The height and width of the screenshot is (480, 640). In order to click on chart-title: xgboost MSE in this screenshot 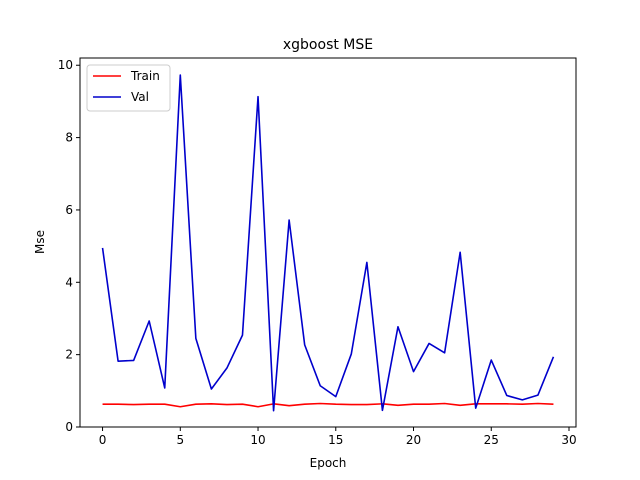, I will do `click(328, 45)`.